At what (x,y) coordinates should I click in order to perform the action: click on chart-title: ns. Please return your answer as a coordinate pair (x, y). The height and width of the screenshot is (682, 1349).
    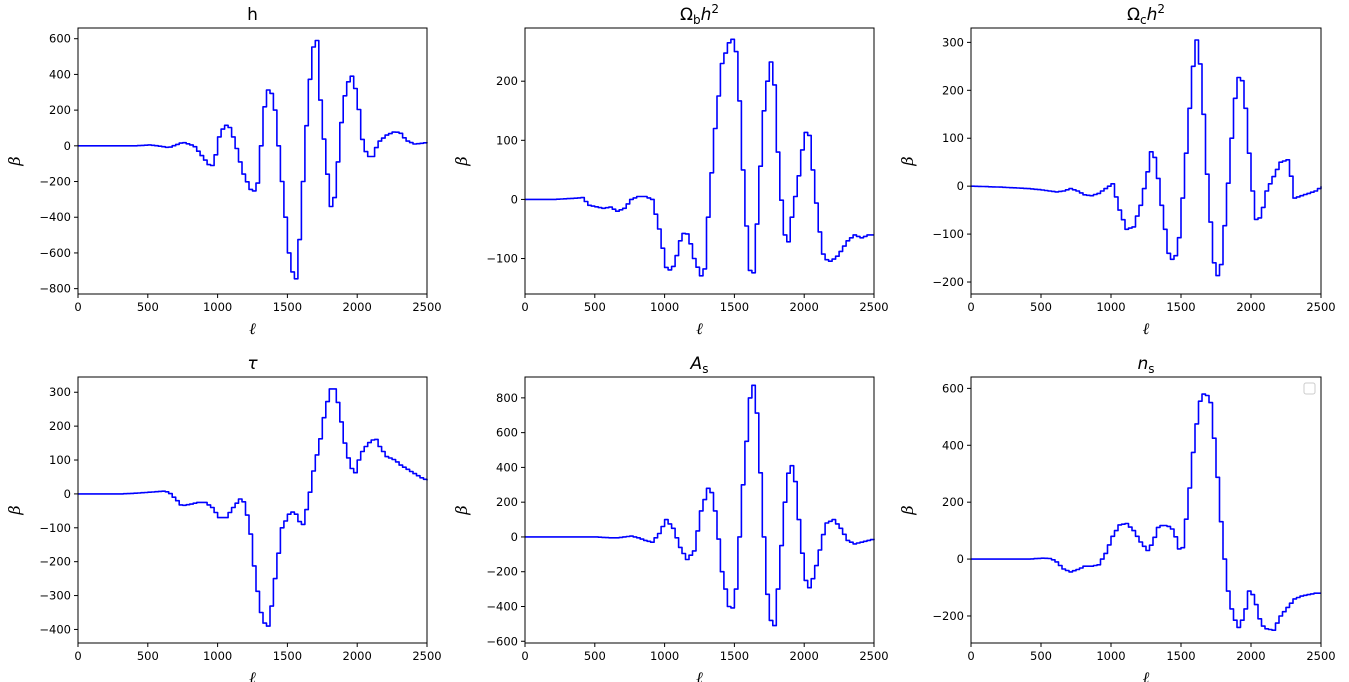
    Looking at the image, I should click on (1145, 365).